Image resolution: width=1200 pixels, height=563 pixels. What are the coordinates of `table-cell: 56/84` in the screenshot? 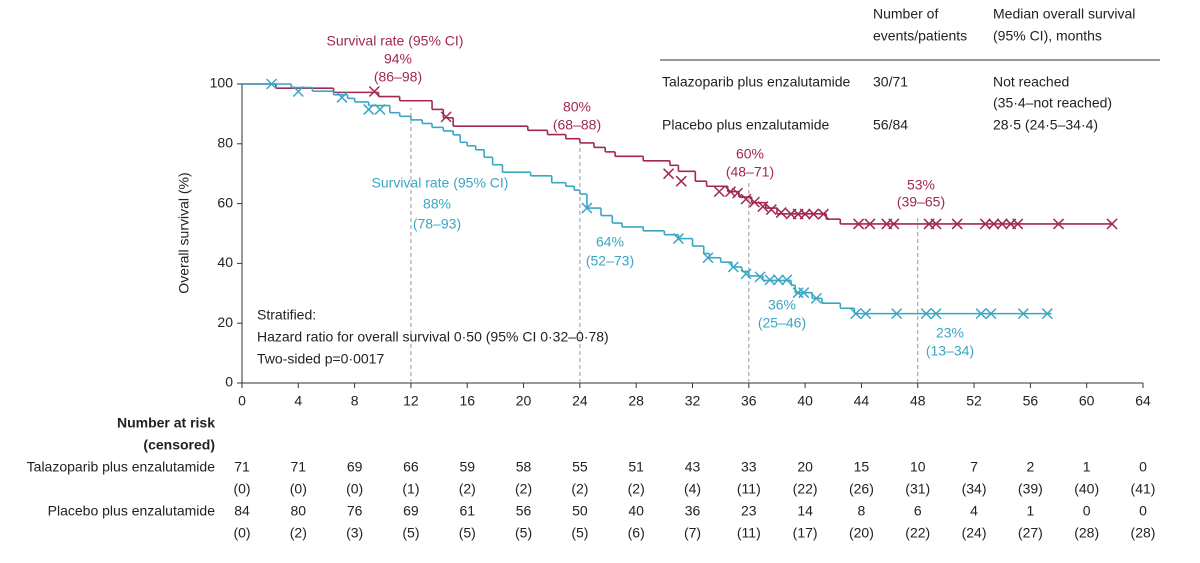 It's located at (890, 125).